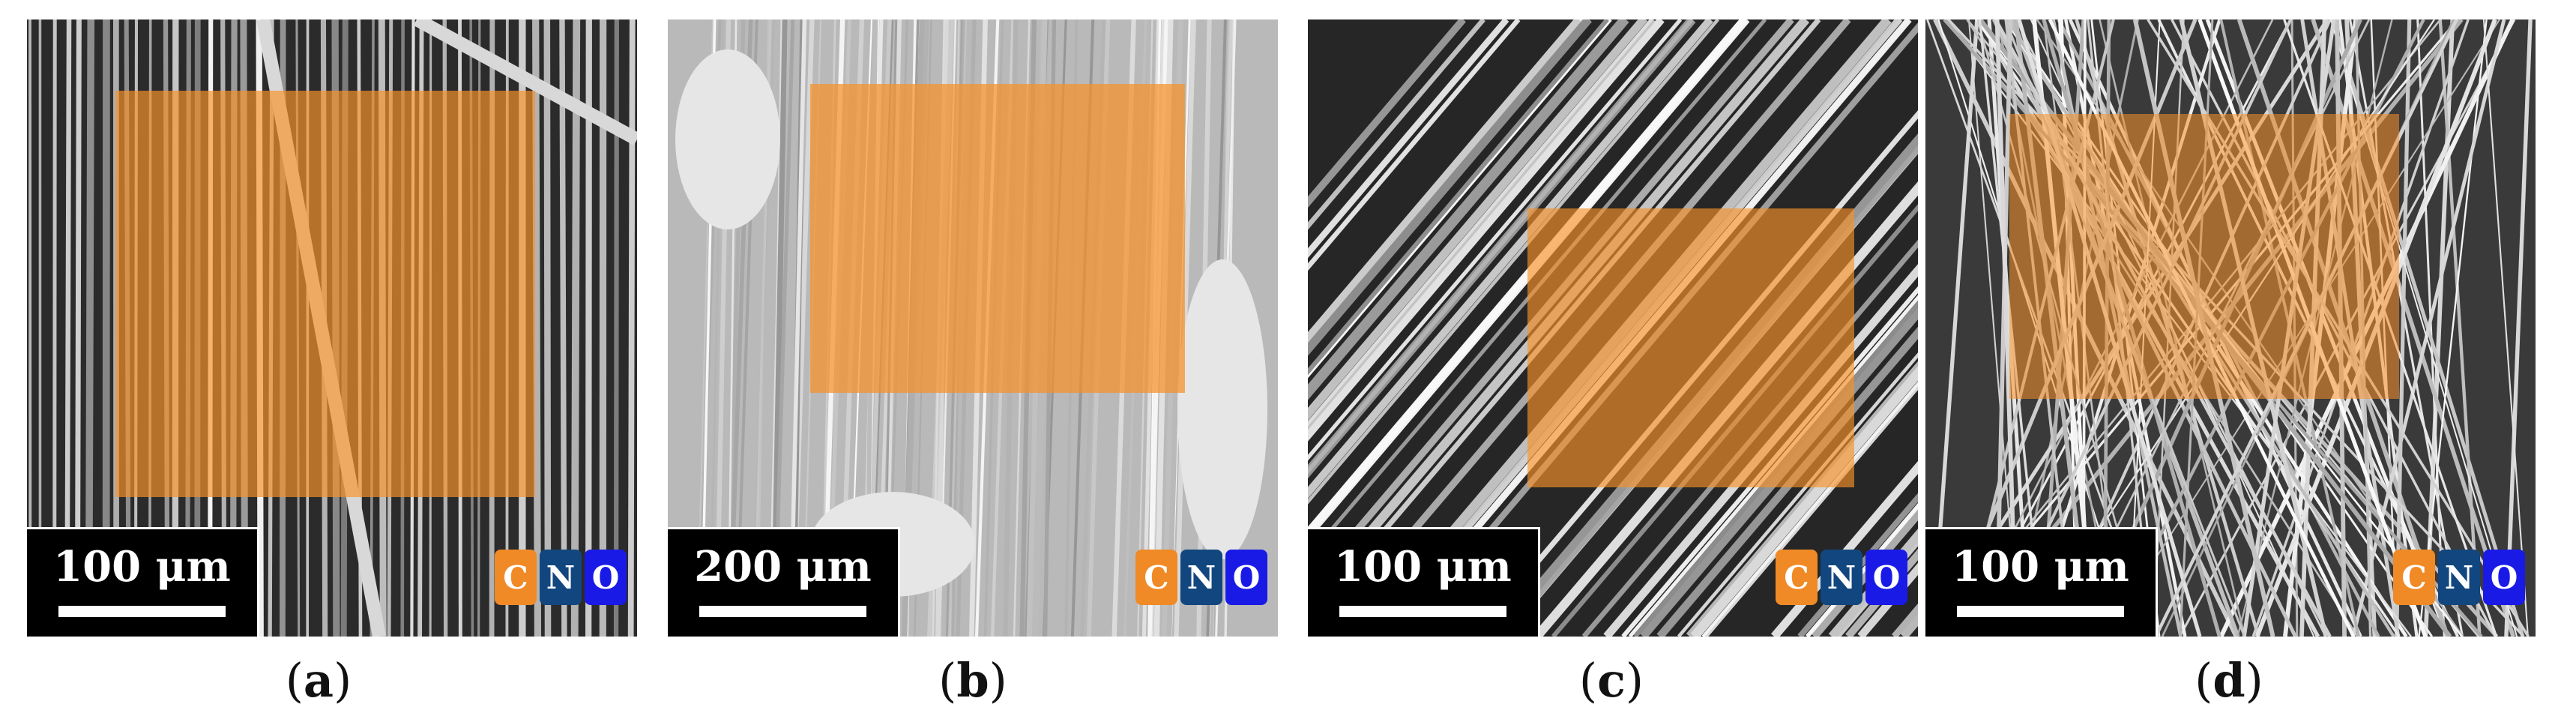 This screenshot has width=2576, height=728. Describe the element at coordinates (973, 680) in the screenshot. I see `caption-b: (b)` at that location.